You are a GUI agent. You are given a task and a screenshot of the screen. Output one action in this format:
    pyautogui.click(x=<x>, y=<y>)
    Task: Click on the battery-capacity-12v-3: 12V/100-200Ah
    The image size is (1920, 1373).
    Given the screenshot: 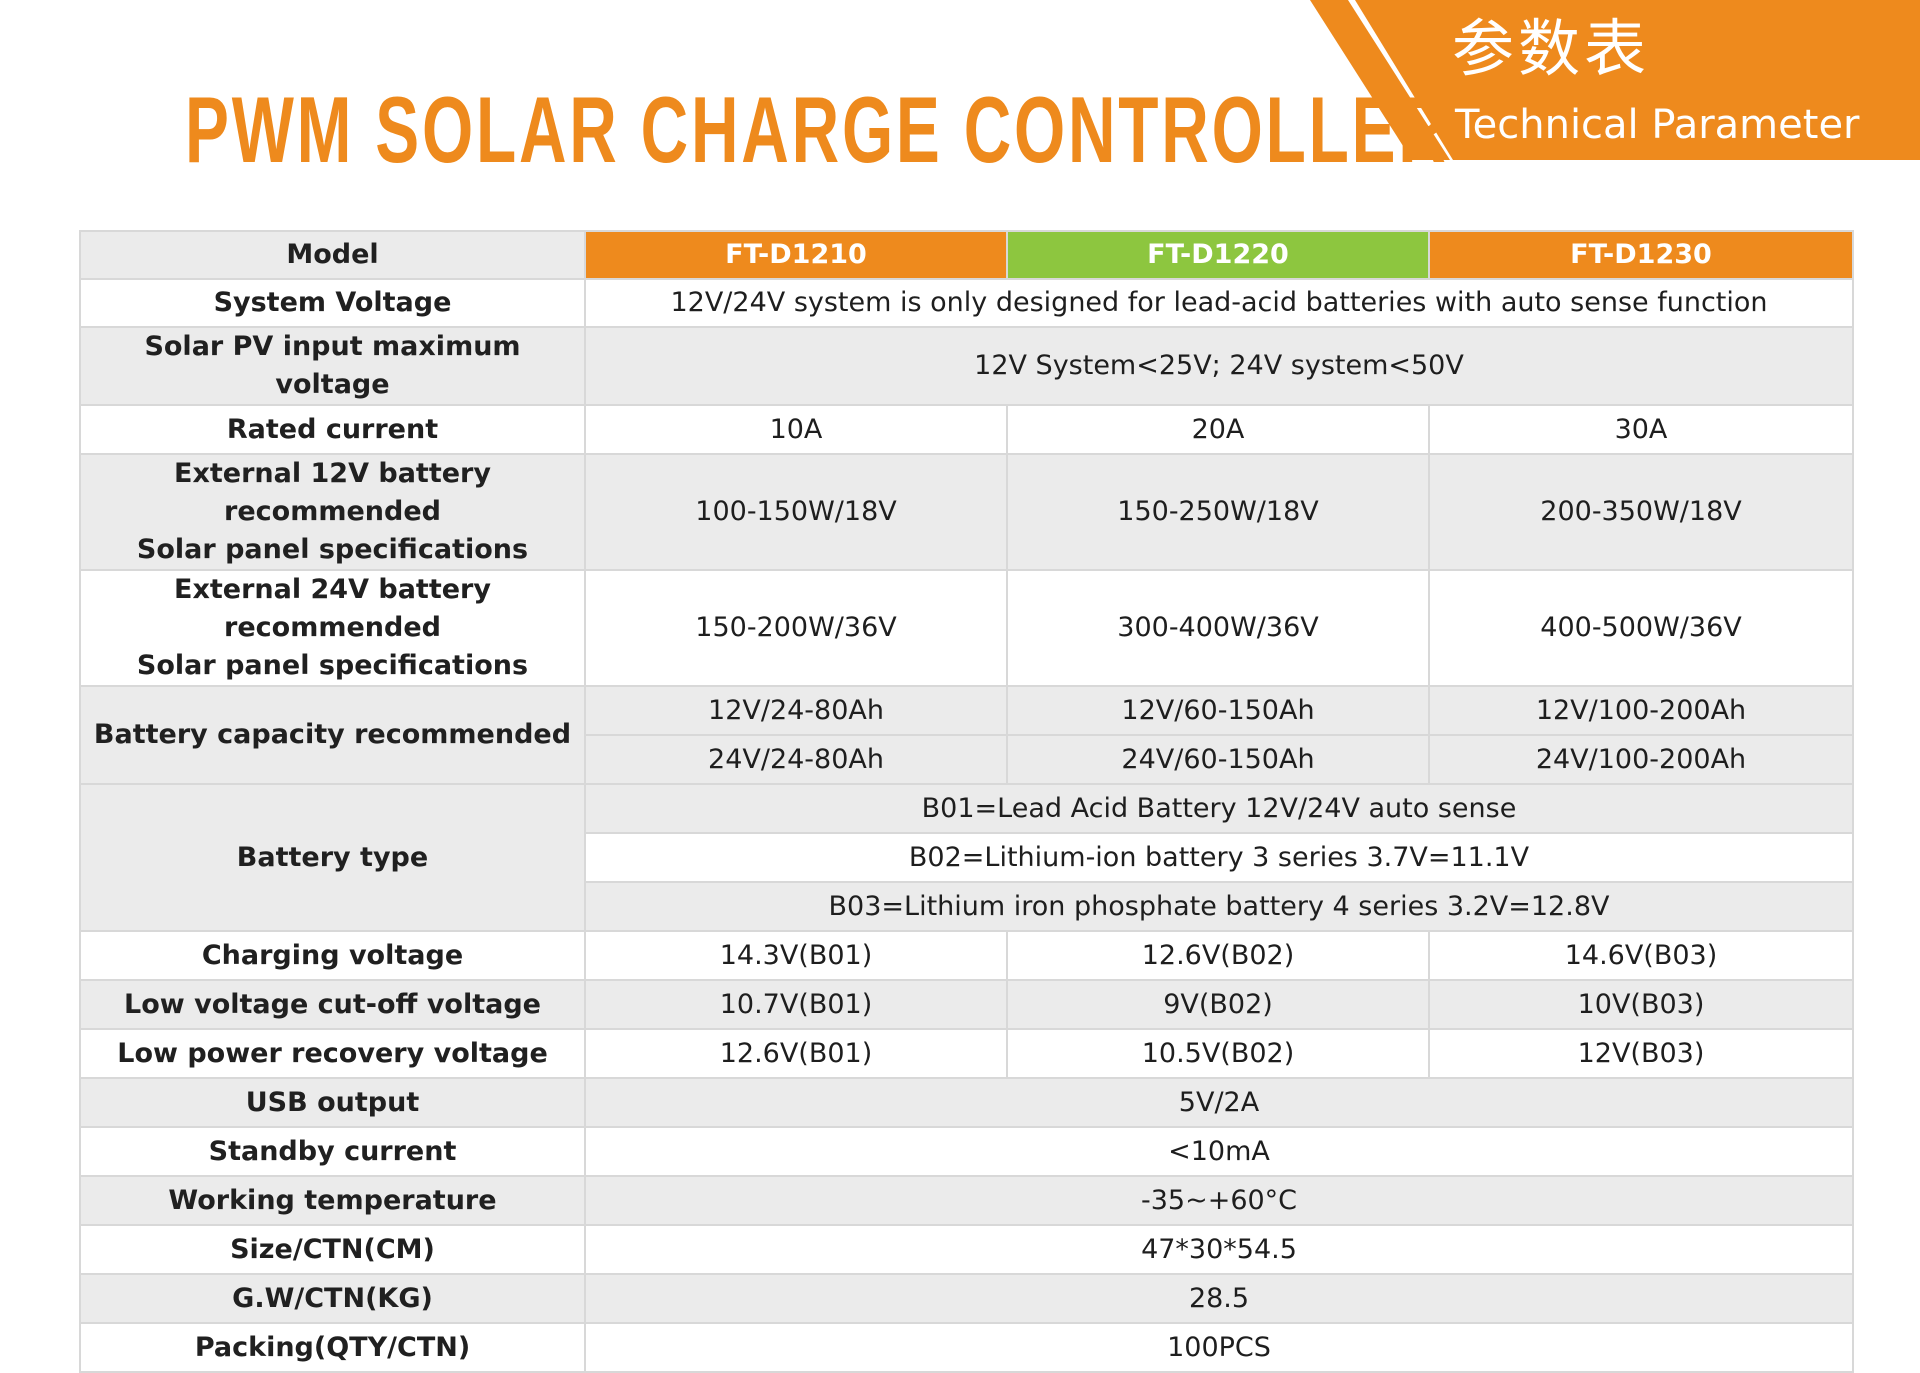 What is the action you would take?
    pyautogui.click(x=1641, y=710)
    